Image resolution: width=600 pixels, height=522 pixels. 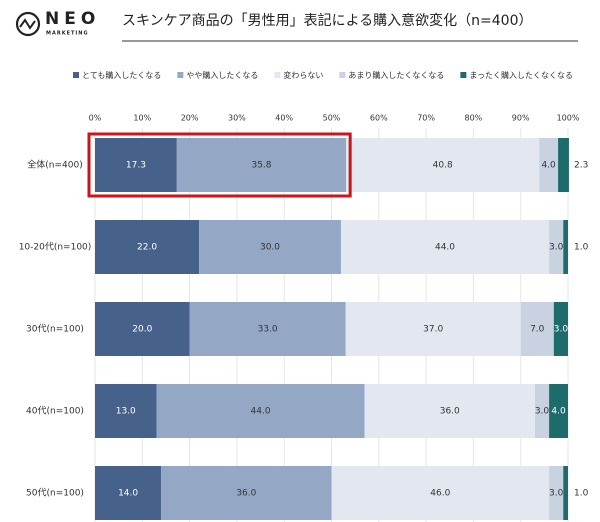 What do you see at coordinates (568, 118) in the screenshot?
I see `x-tick-label: 100%` at bounding box center [568, 118].